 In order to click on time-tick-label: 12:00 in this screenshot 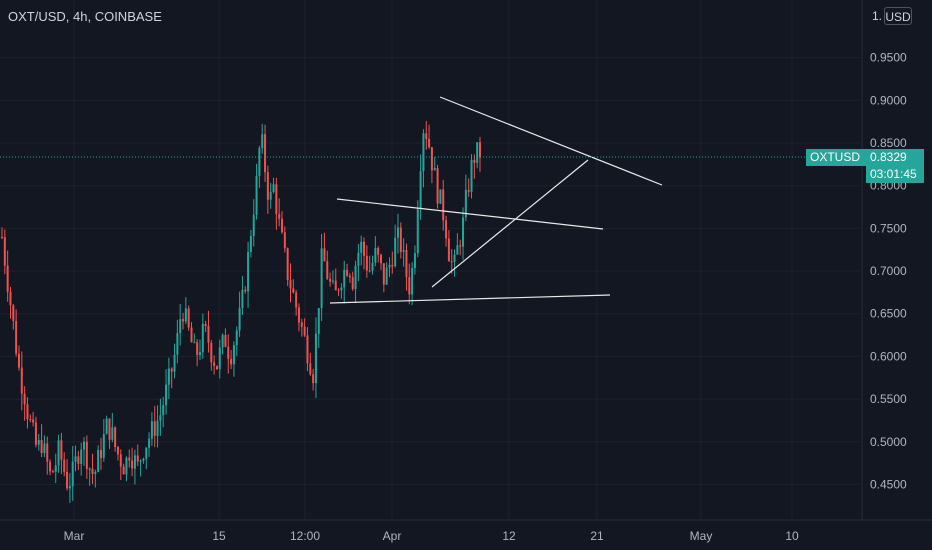, I will do `click(305, 536)`.